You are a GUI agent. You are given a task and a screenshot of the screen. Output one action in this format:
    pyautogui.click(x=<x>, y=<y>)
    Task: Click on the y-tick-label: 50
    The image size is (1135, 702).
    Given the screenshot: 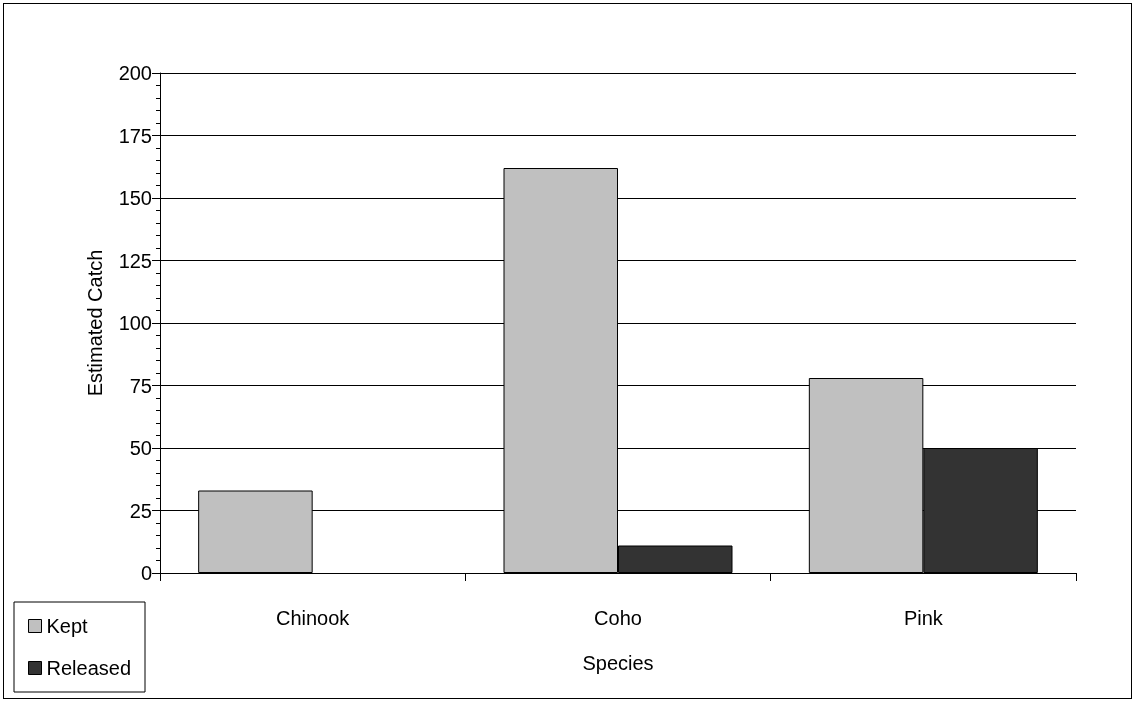 What is the action you would take?
    pyautogui.click(x=140, y=448)
    